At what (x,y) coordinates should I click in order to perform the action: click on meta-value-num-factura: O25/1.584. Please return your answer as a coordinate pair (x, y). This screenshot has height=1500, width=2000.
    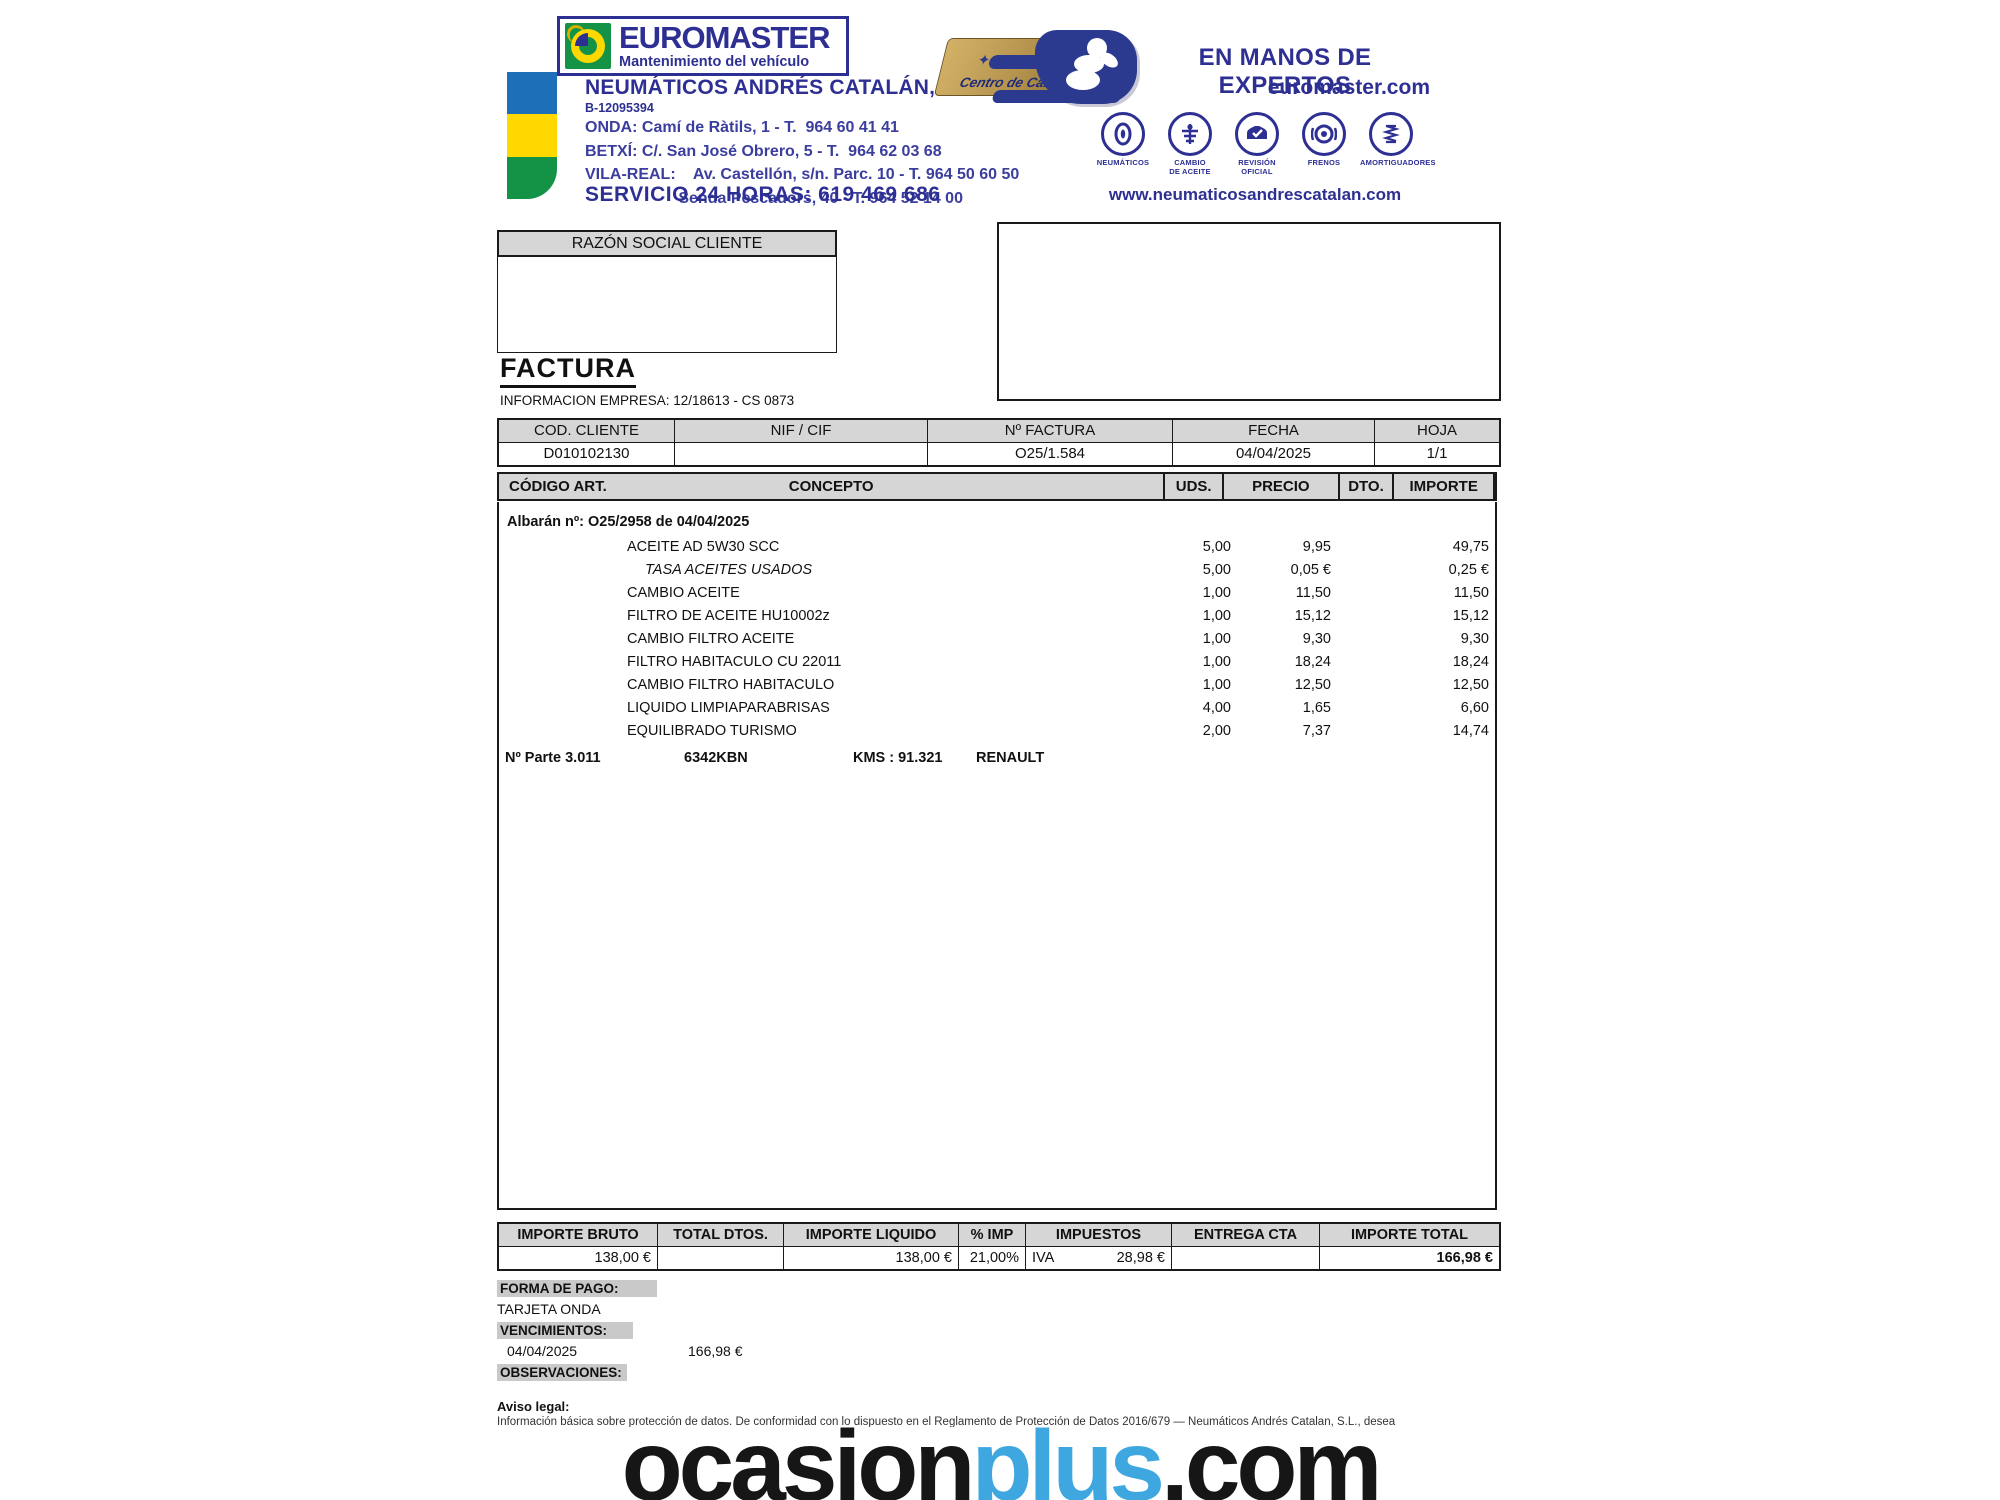
    Looking at the image, I should click on (1050, 454).